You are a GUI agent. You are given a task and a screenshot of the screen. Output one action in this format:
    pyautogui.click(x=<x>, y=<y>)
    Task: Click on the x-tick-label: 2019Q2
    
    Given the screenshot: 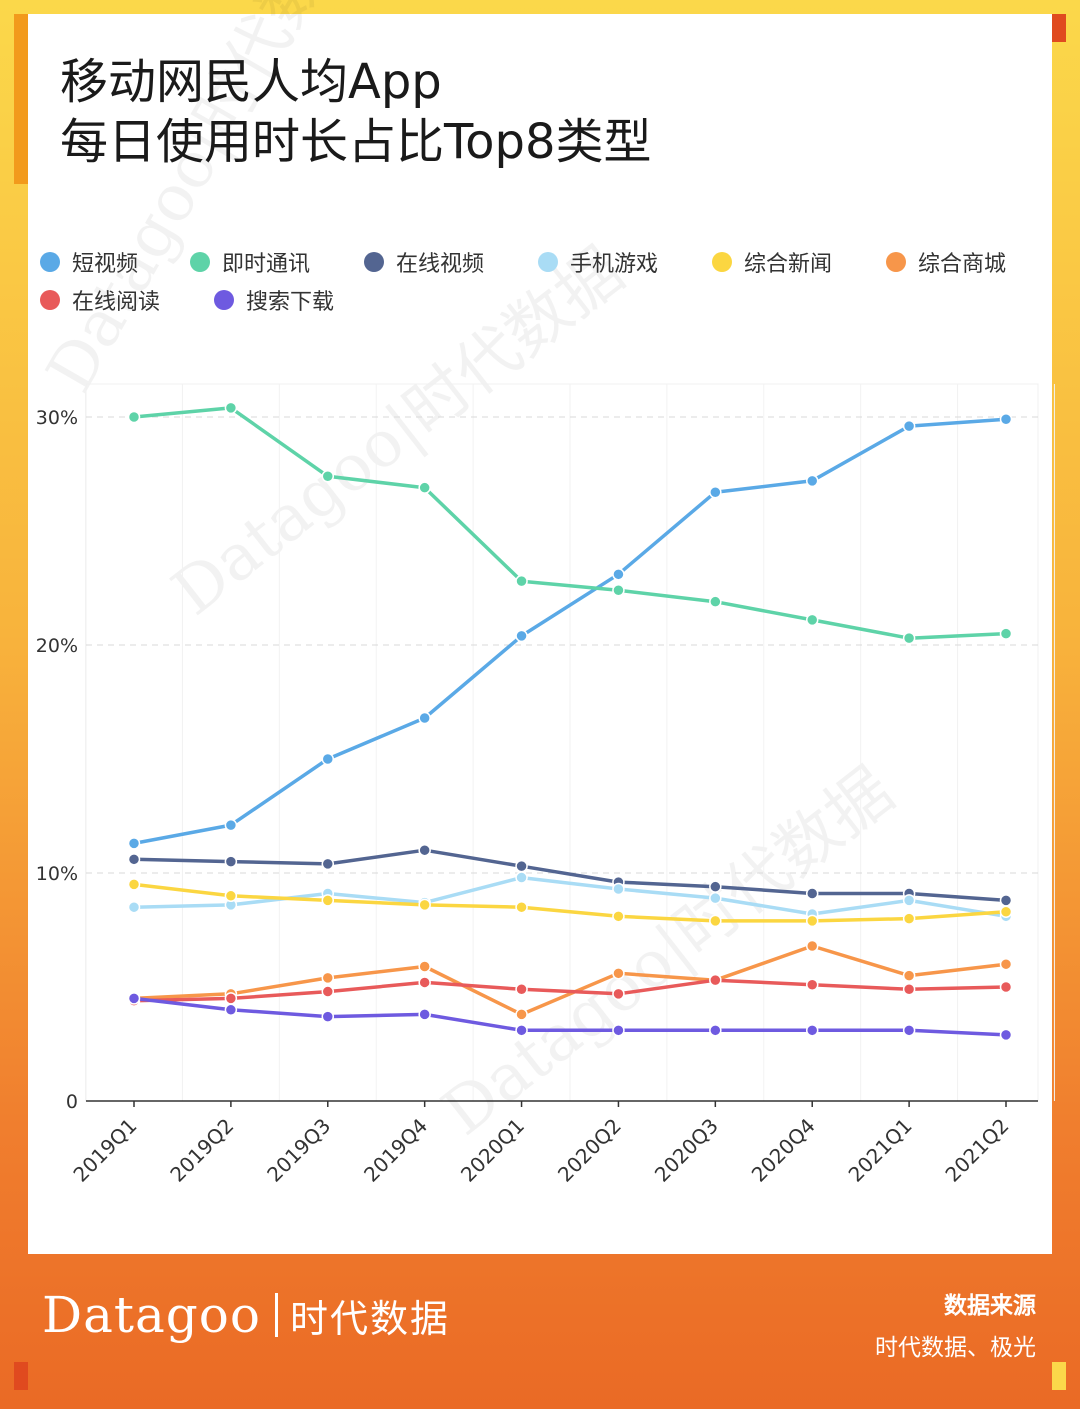 What is the action you would take?
    pyautogui.click(x=201, y=1150)
    